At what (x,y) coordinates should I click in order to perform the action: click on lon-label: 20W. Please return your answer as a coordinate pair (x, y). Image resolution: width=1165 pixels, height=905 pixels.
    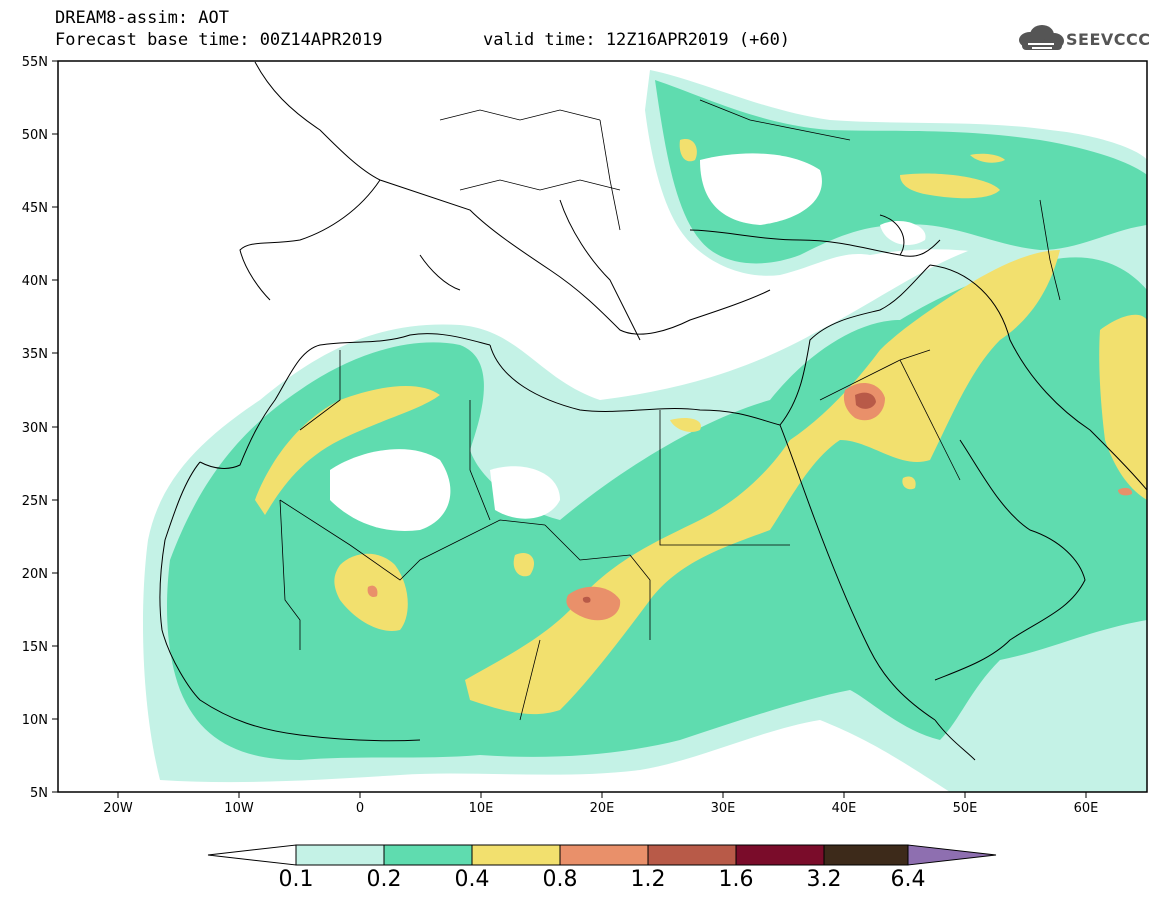
    Looking at the image, I should click on (118, 808).